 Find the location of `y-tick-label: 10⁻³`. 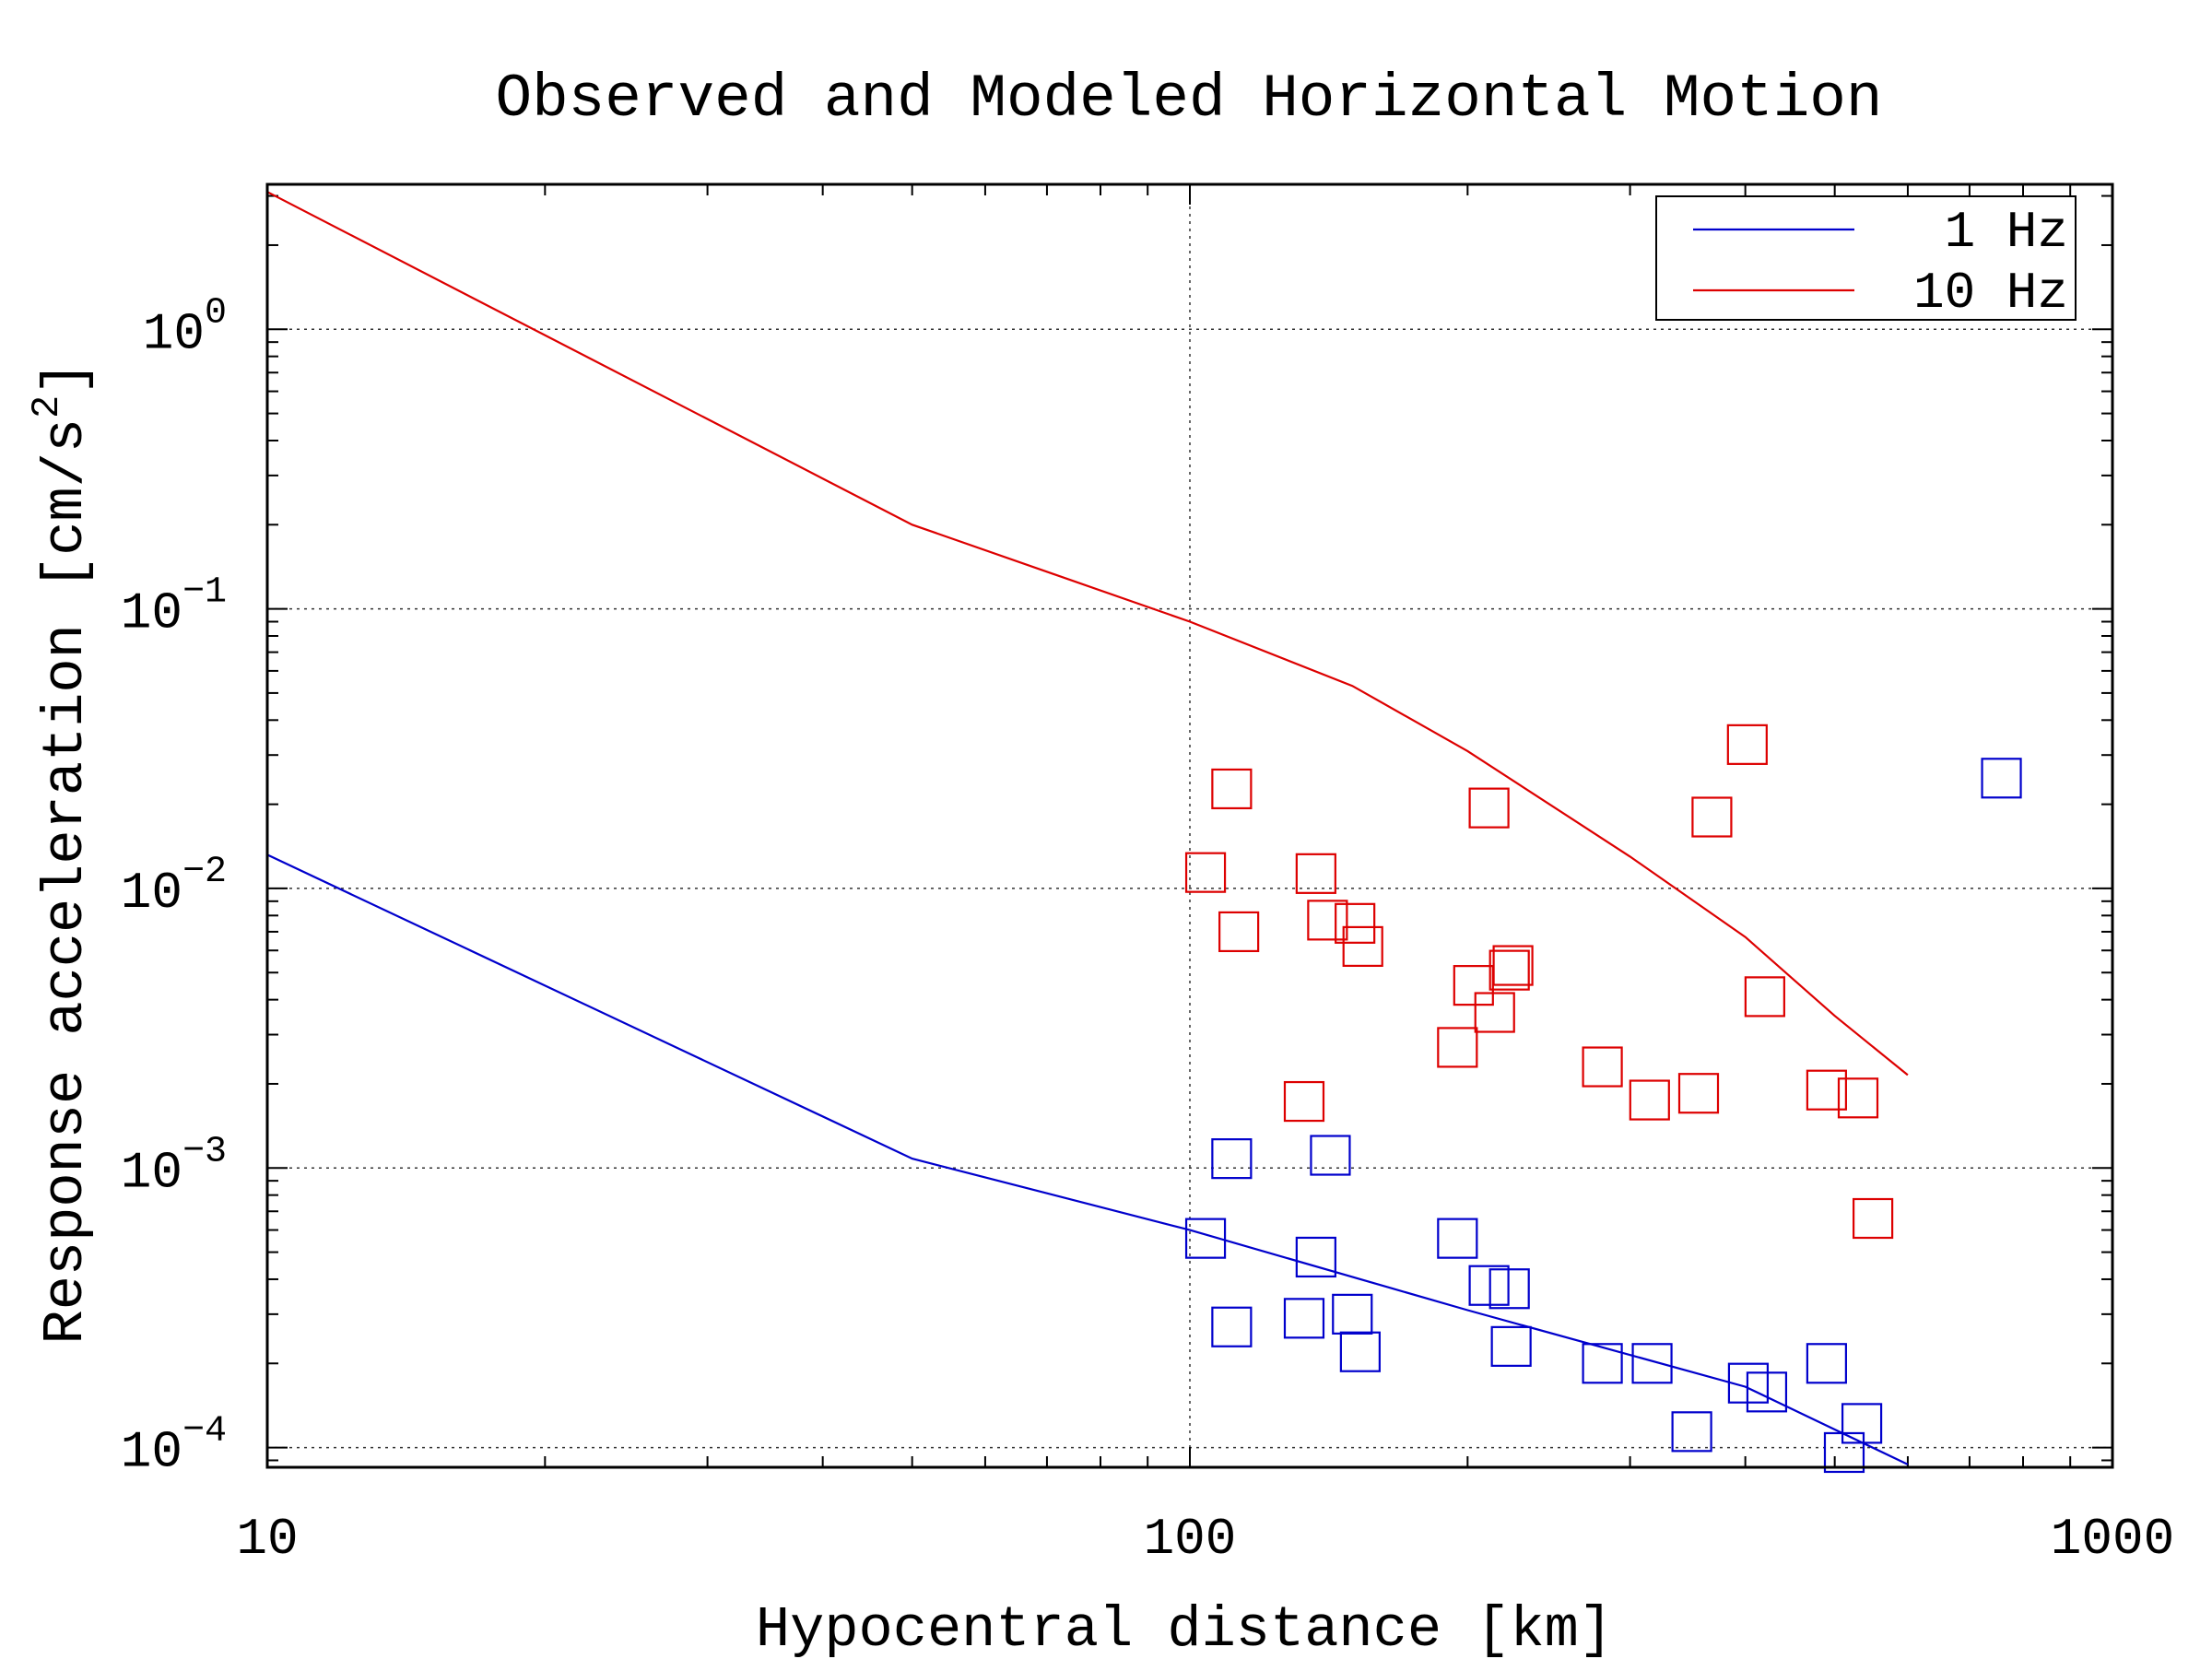

y-tick-label: 10⁻³ is located at coordinates (174, 1166).